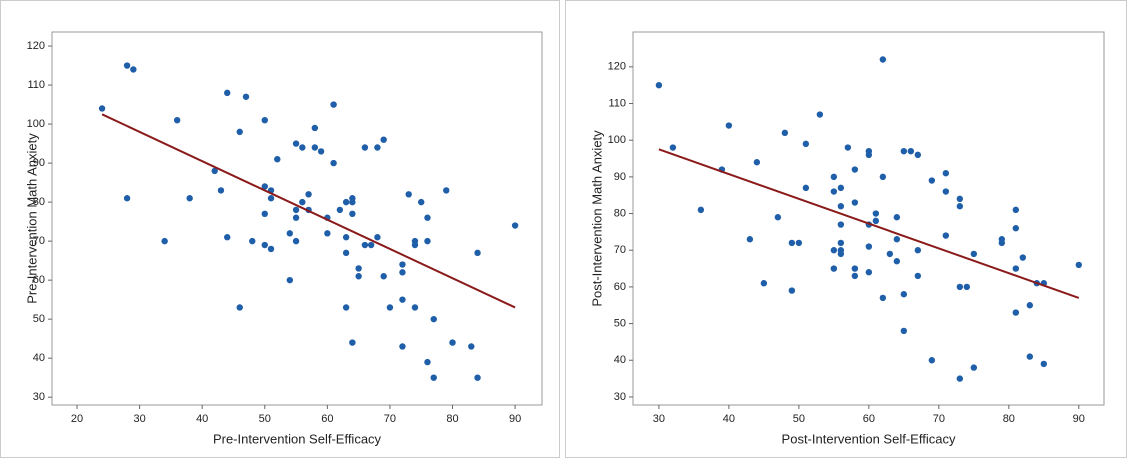 This screenshot has width=1128, height=464. What do you see at coordinates (939, 419) in the screenshot?
I see `x-tick-label: 70` at bounding box center [939, 419].